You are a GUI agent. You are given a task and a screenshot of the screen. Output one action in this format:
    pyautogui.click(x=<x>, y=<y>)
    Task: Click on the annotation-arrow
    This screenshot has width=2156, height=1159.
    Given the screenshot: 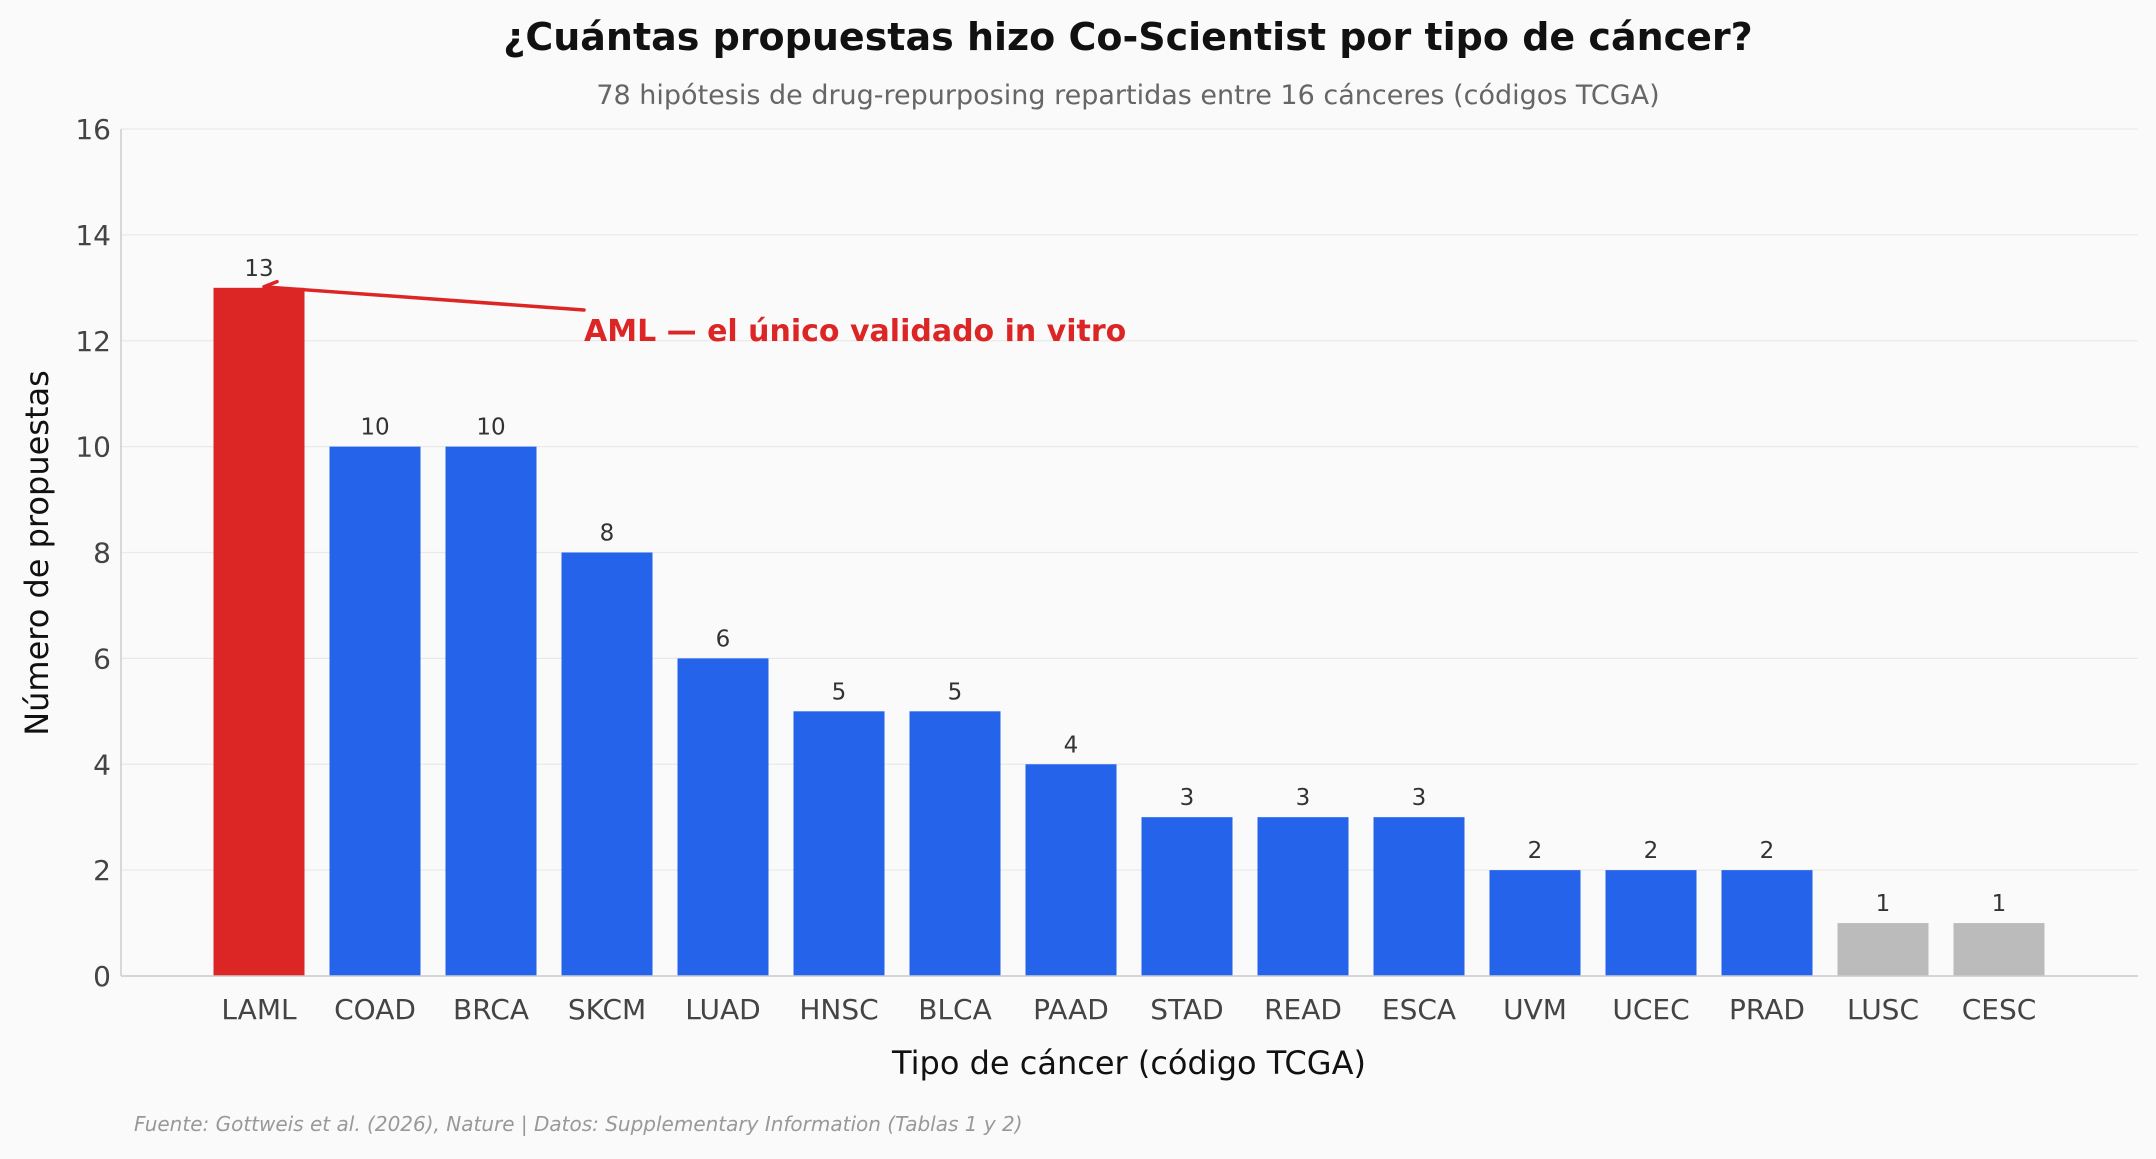 What is the action you would take?
    pyautogui.click(x=424, y=295)
    